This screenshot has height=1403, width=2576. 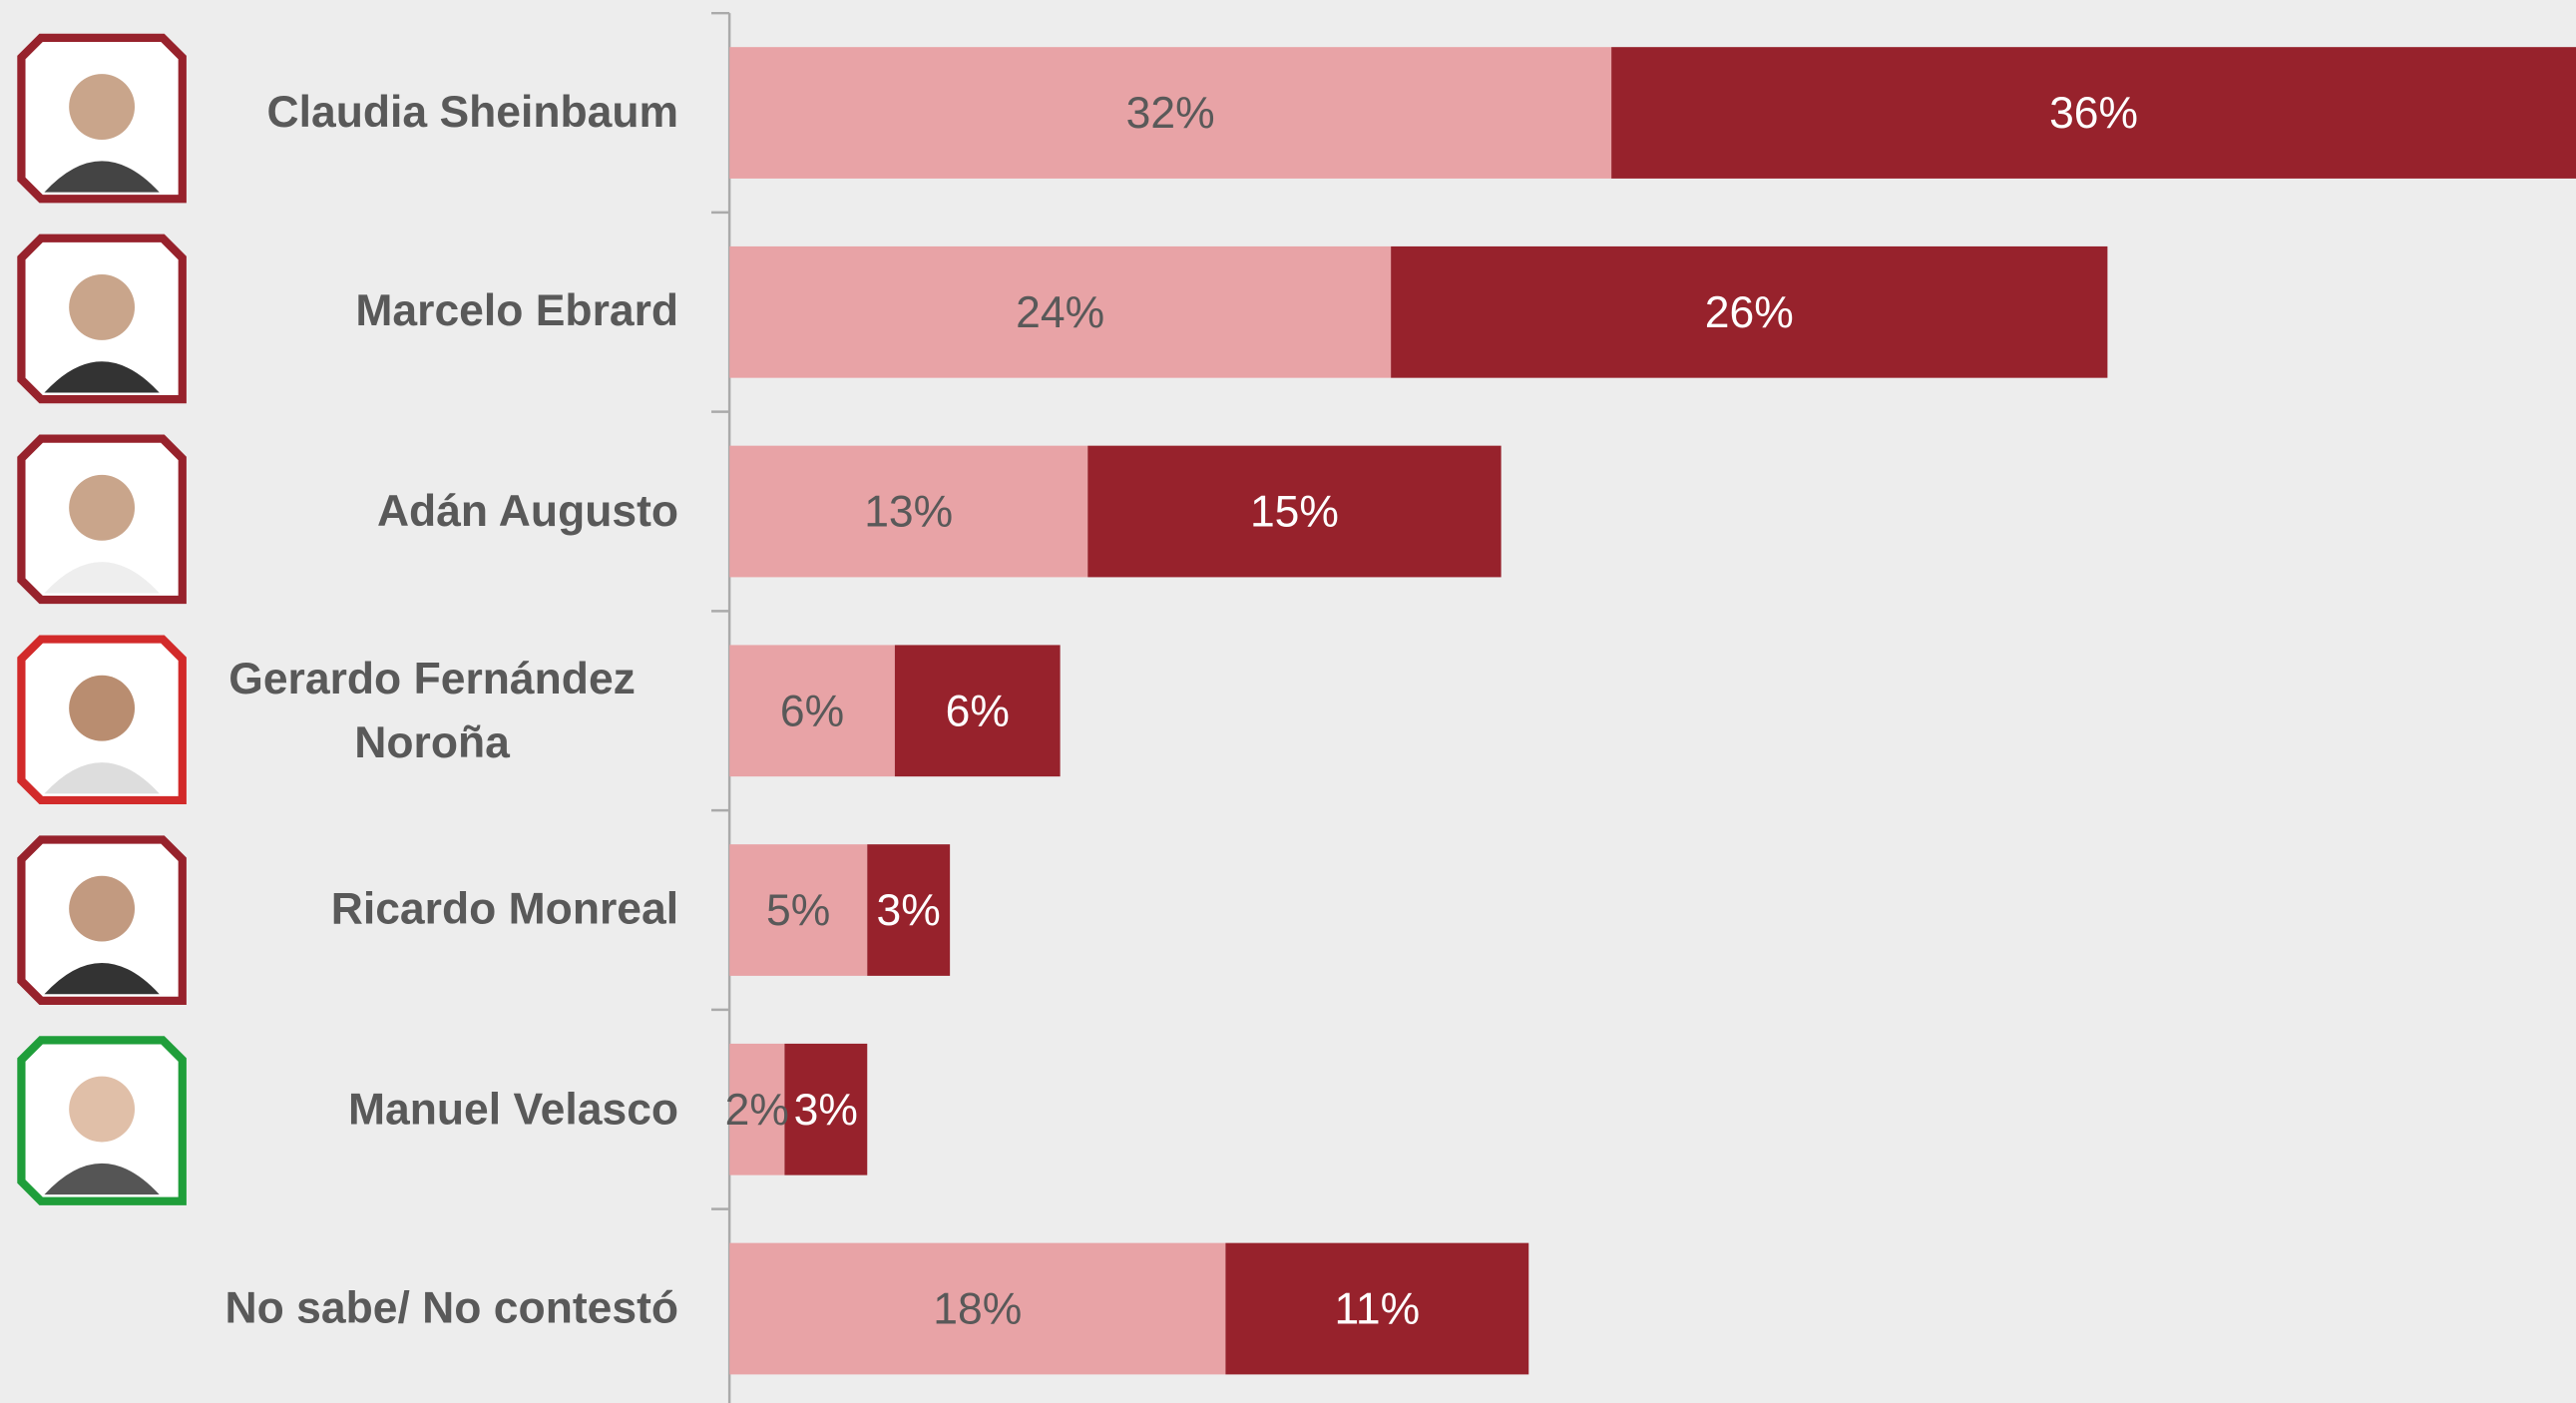 I want to click on value-label: 2%, so click(x=757, y=1110).